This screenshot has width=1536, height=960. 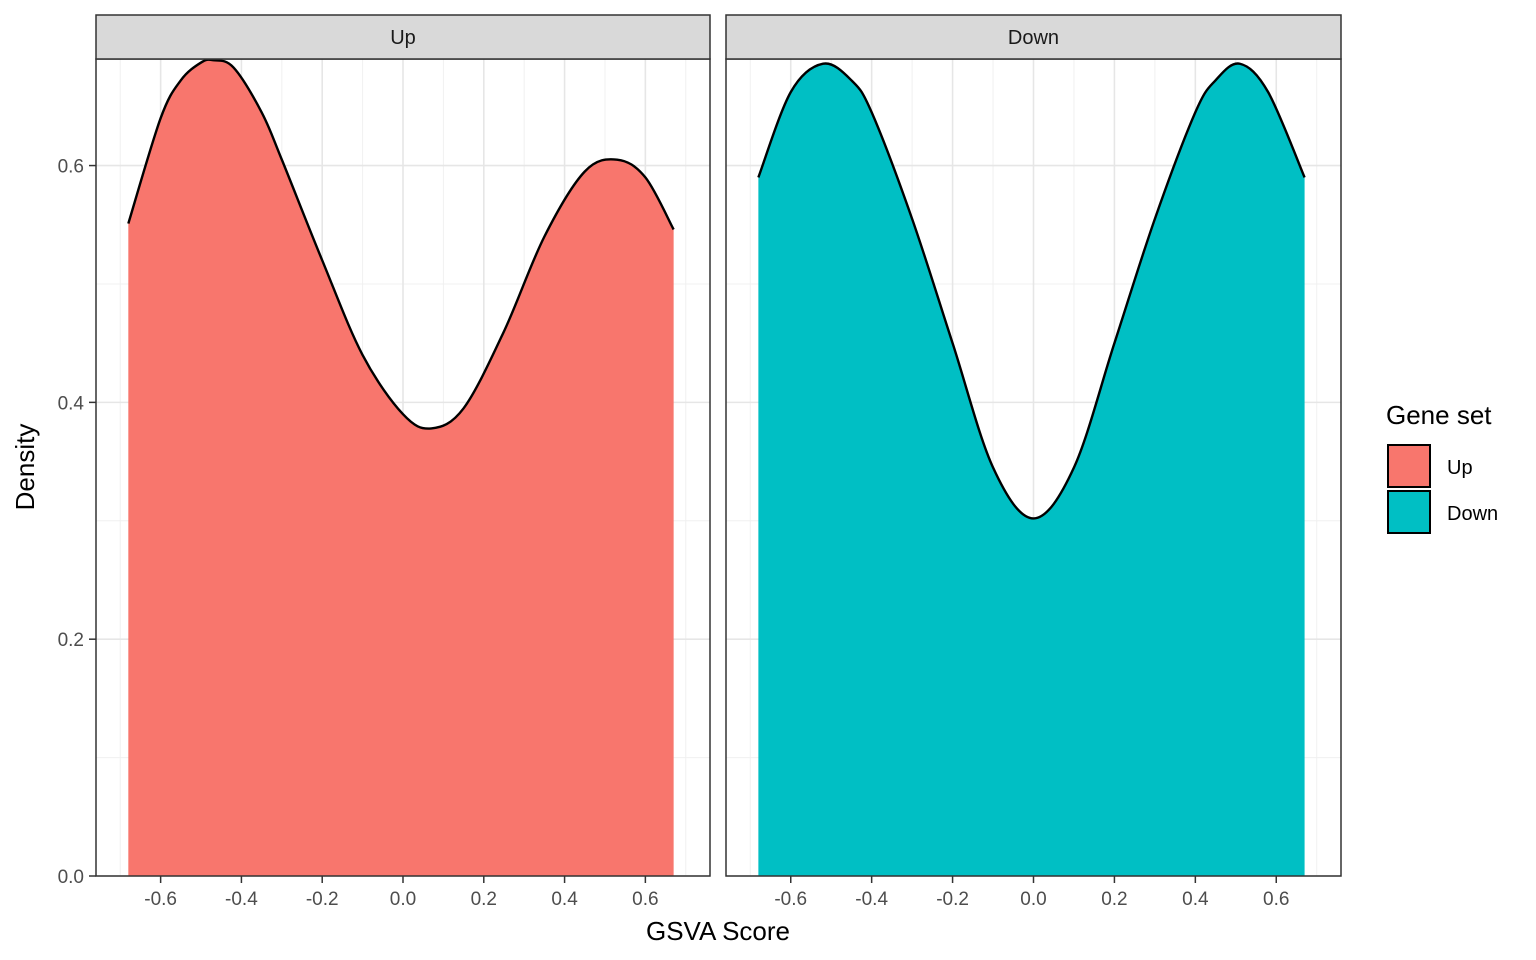 I want to click on y-axis: 0.0 0.2 0.4 0.6, so click(x=77, y=522).